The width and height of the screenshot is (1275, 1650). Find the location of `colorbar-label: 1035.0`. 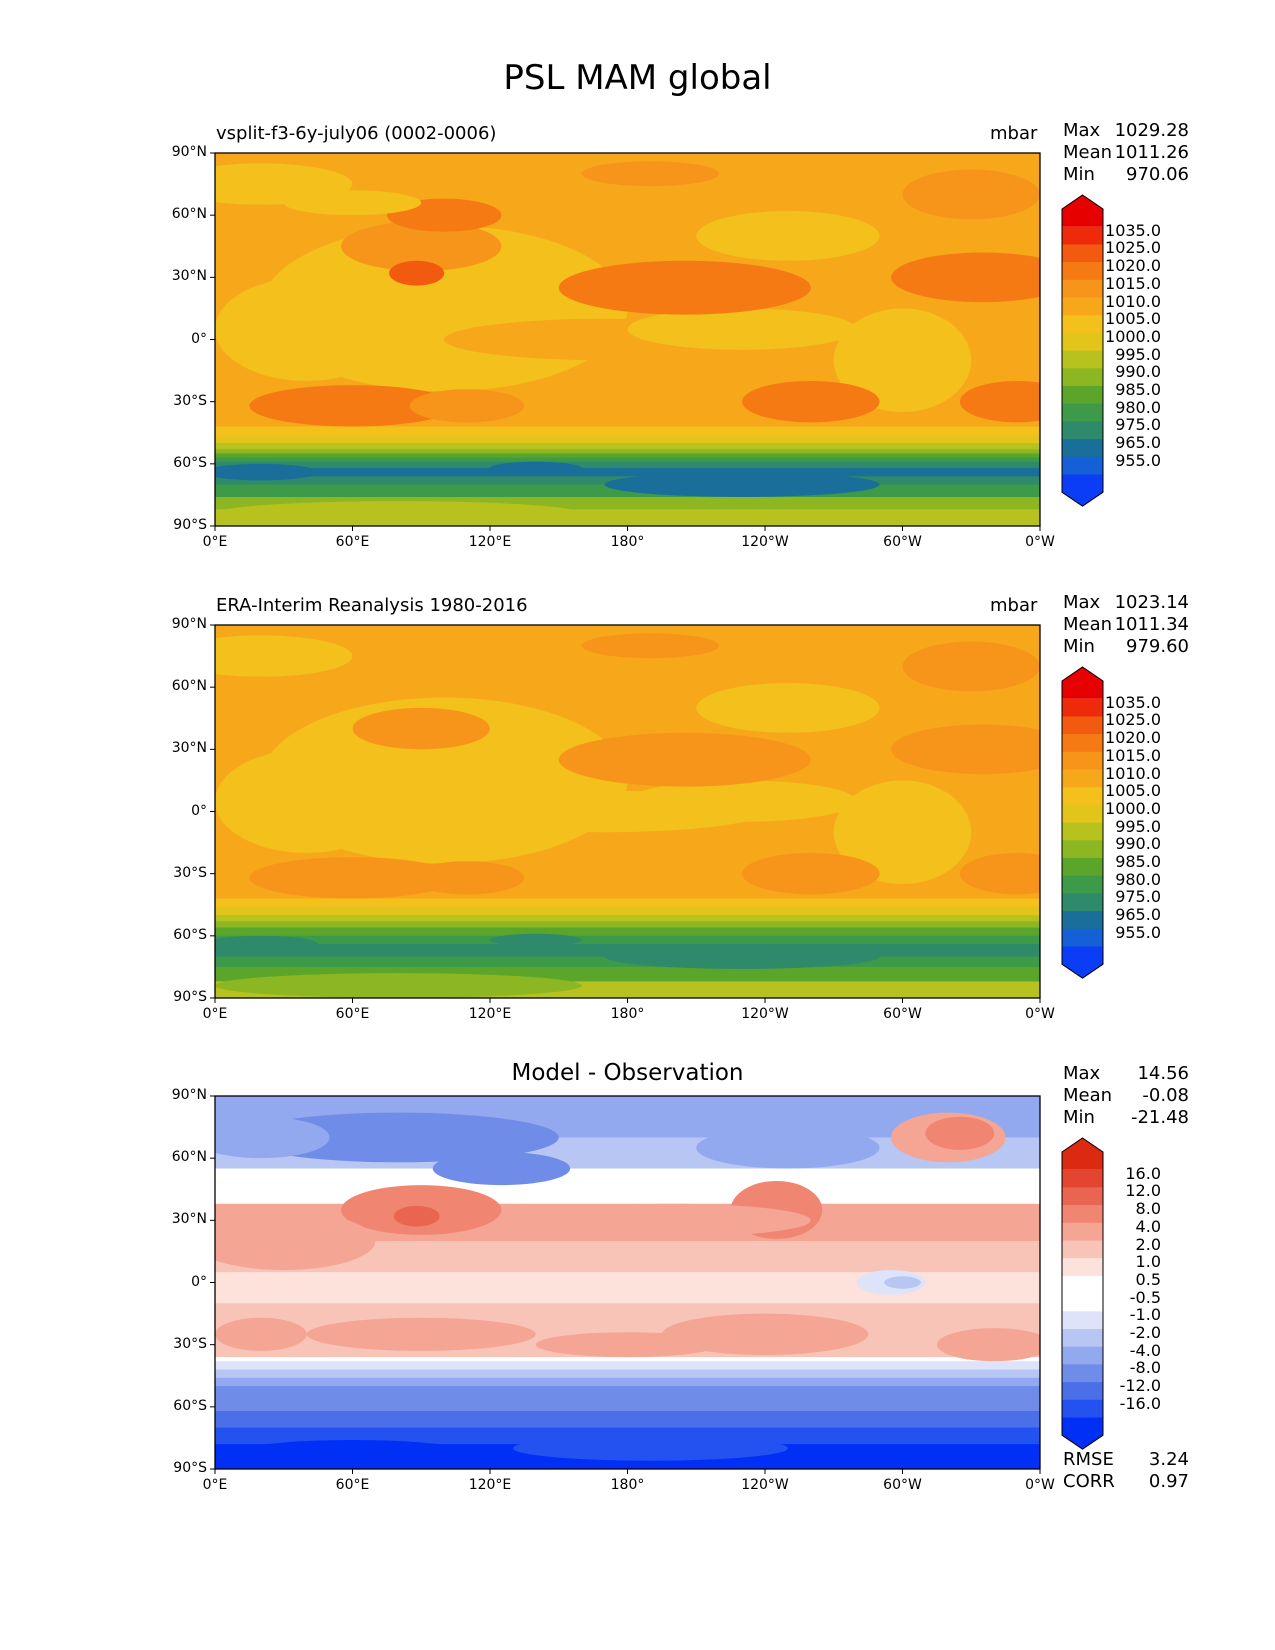

colorbar-label: 1035.0 is located at coordinates (1133, 230).